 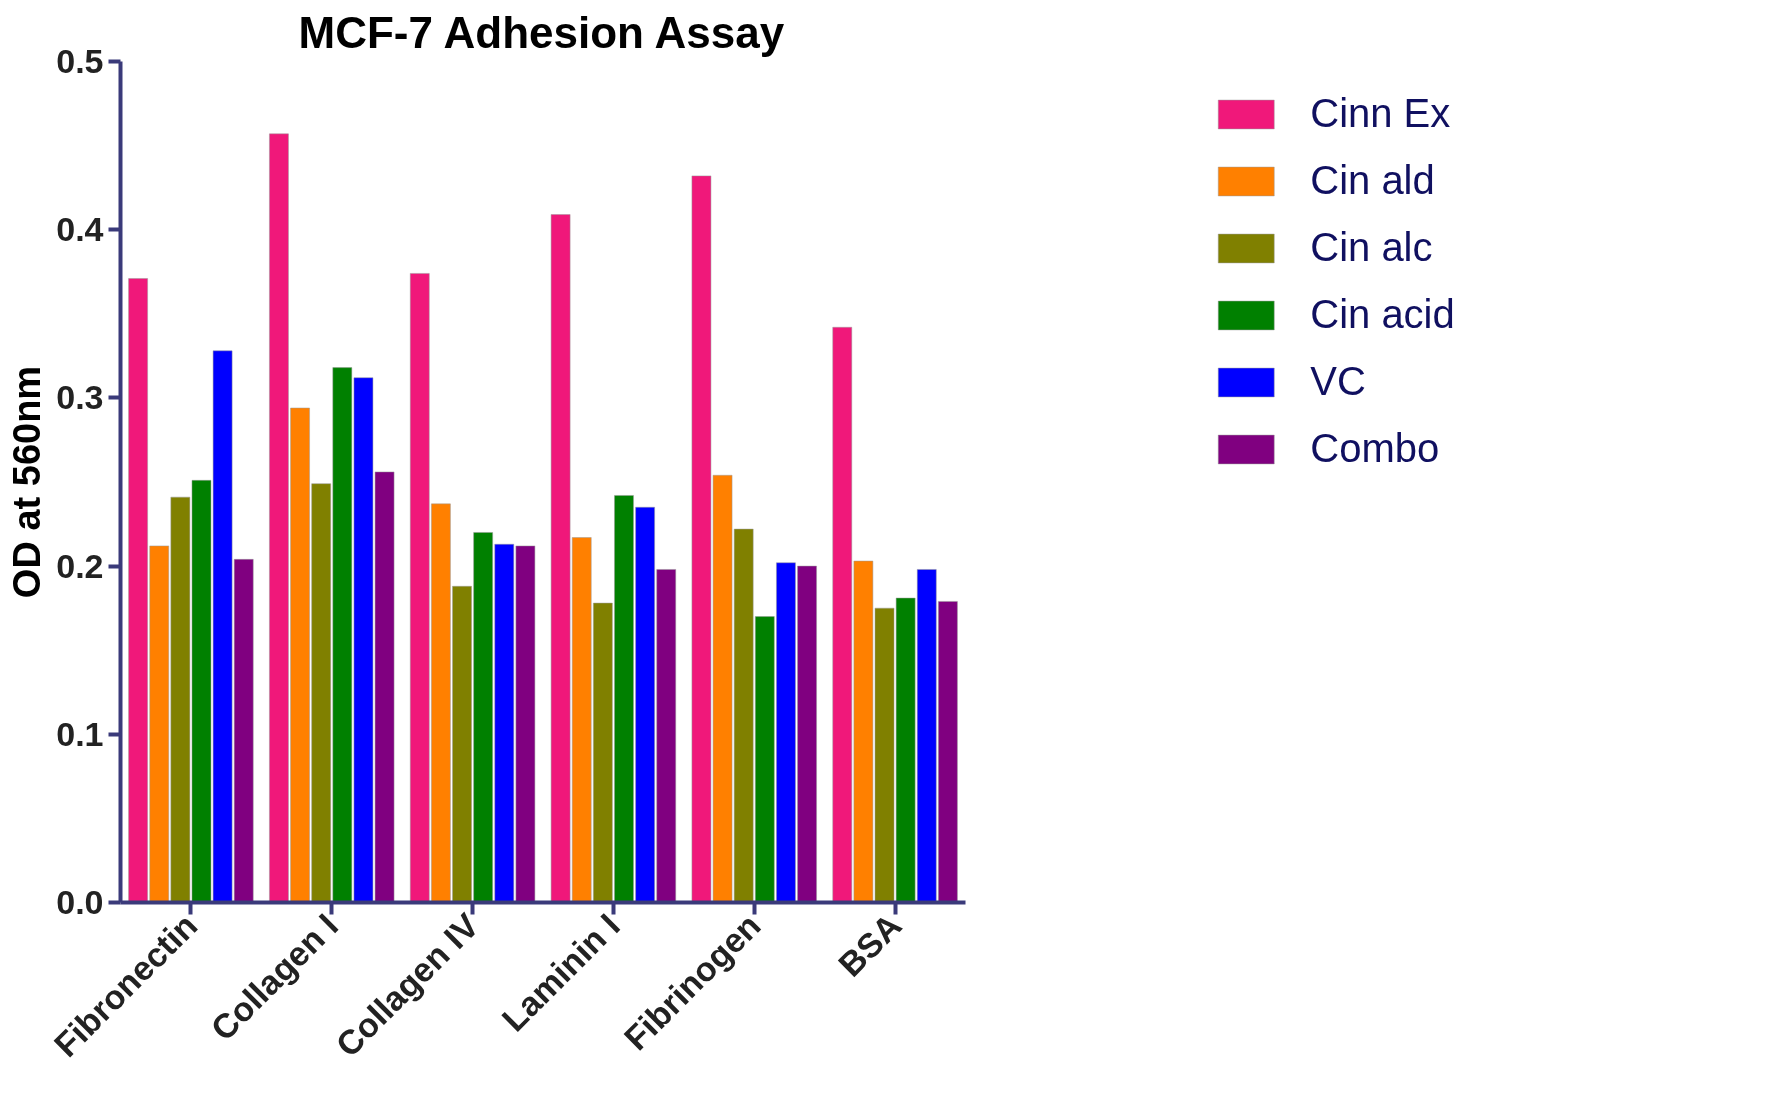 What do you see at coordinates (1372, 180) in the screenshot?
I see `legend-label: Cin ald` at bounding box center [1372, 180].